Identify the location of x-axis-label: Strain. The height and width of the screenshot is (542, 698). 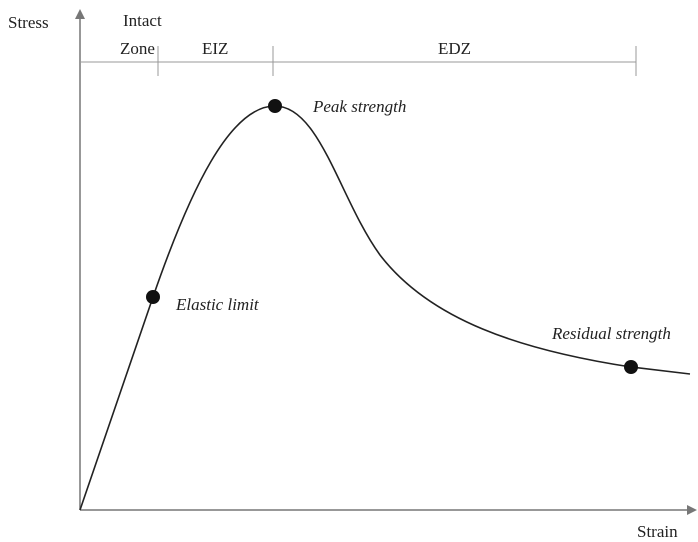
(657, 531).